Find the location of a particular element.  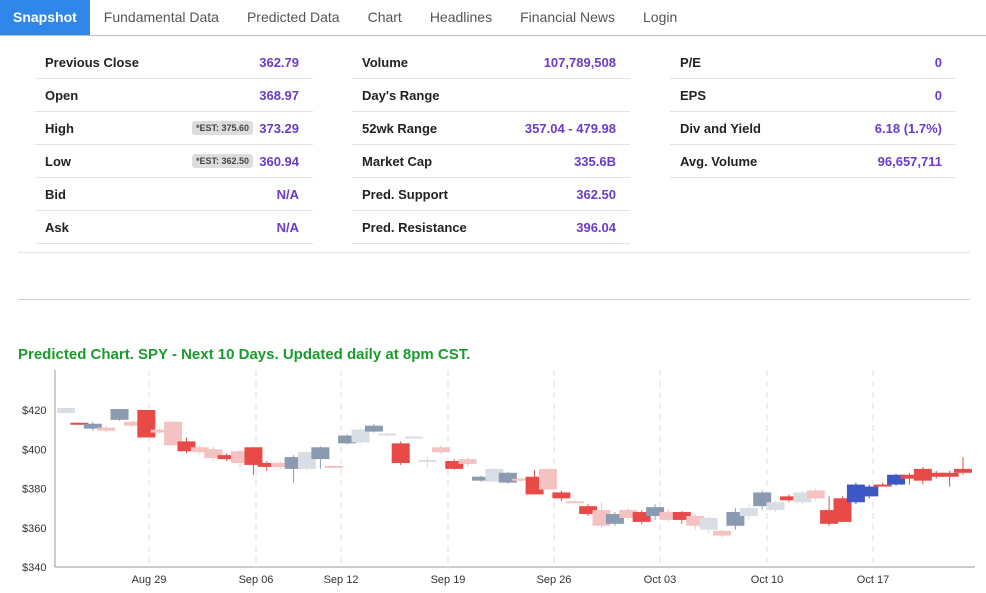

stat-value: 396.04 is located at coordinates (596, 227).